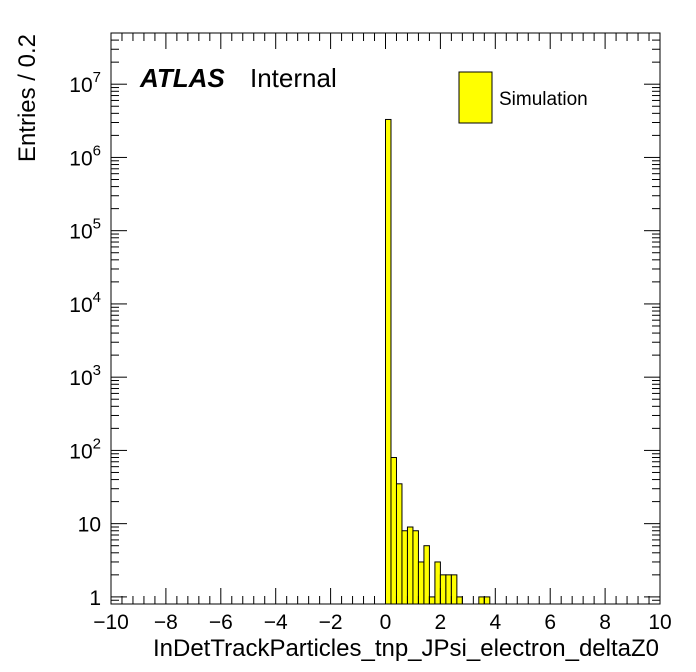 Image resolution: width=696 pixels, height=672 pixels. Describe the element at coordinates (438, 361) in the screenshot. I see `histogram-bars` at that location.